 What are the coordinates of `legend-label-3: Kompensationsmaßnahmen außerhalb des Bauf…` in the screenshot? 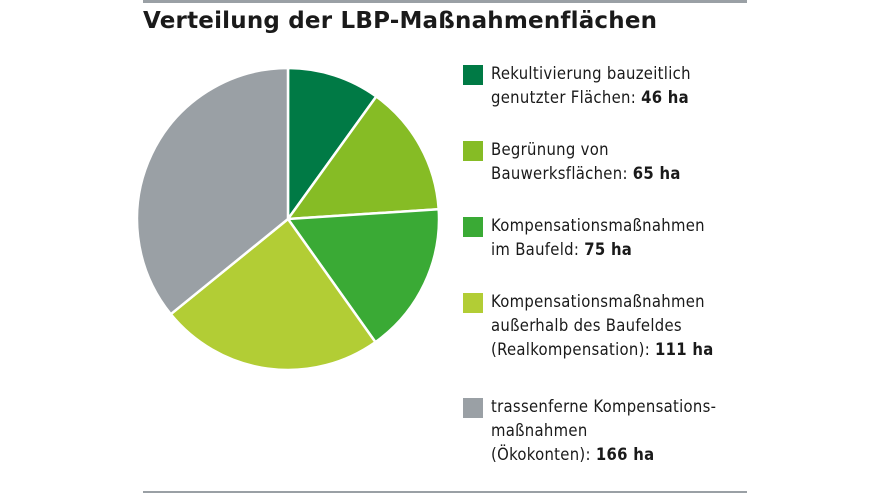 It's located at (602, 326).